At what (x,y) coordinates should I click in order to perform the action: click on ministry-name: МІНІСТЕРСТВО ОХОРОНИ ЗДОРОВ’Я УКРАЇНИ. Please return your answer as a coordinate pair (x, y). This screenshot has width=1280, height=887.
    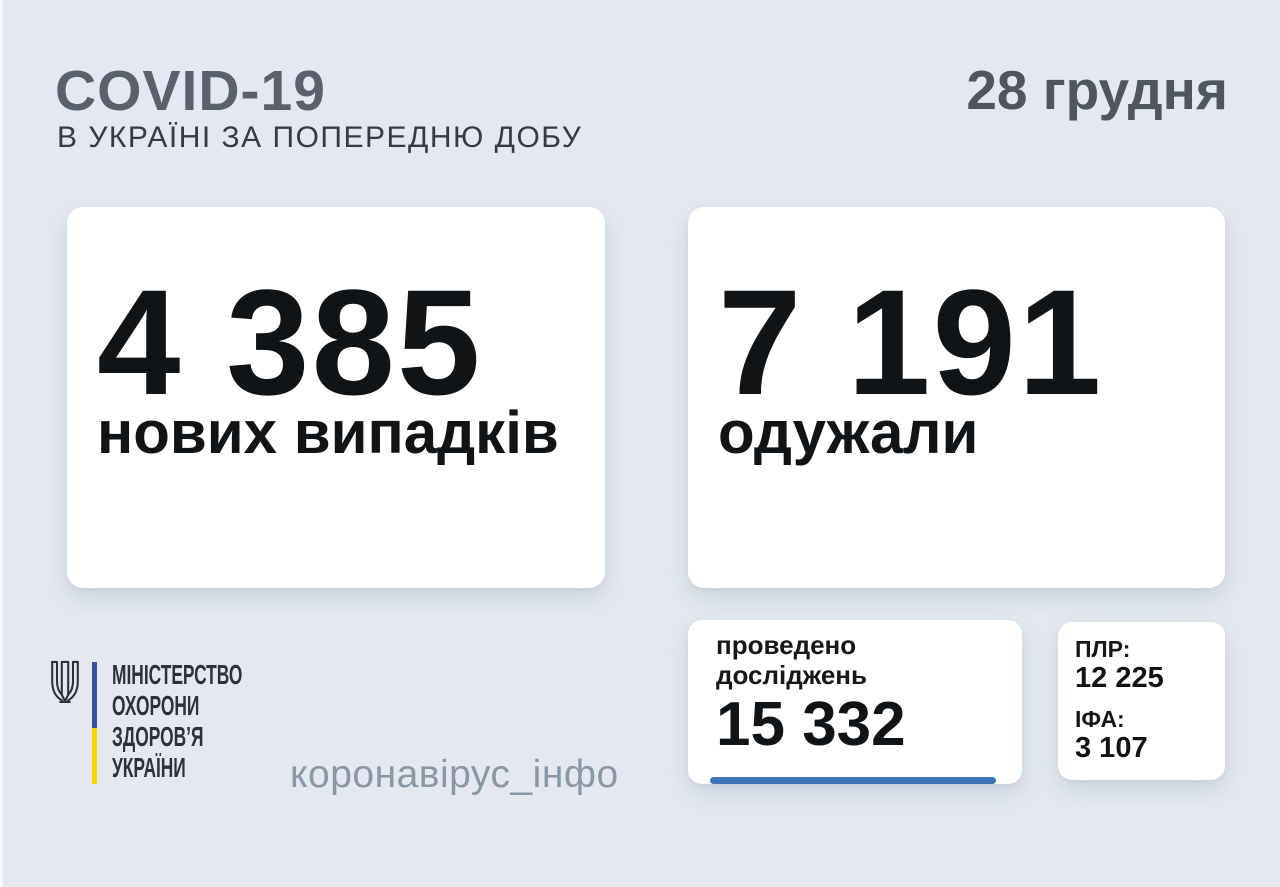
    Looking at the image, I should click on (177, 721).